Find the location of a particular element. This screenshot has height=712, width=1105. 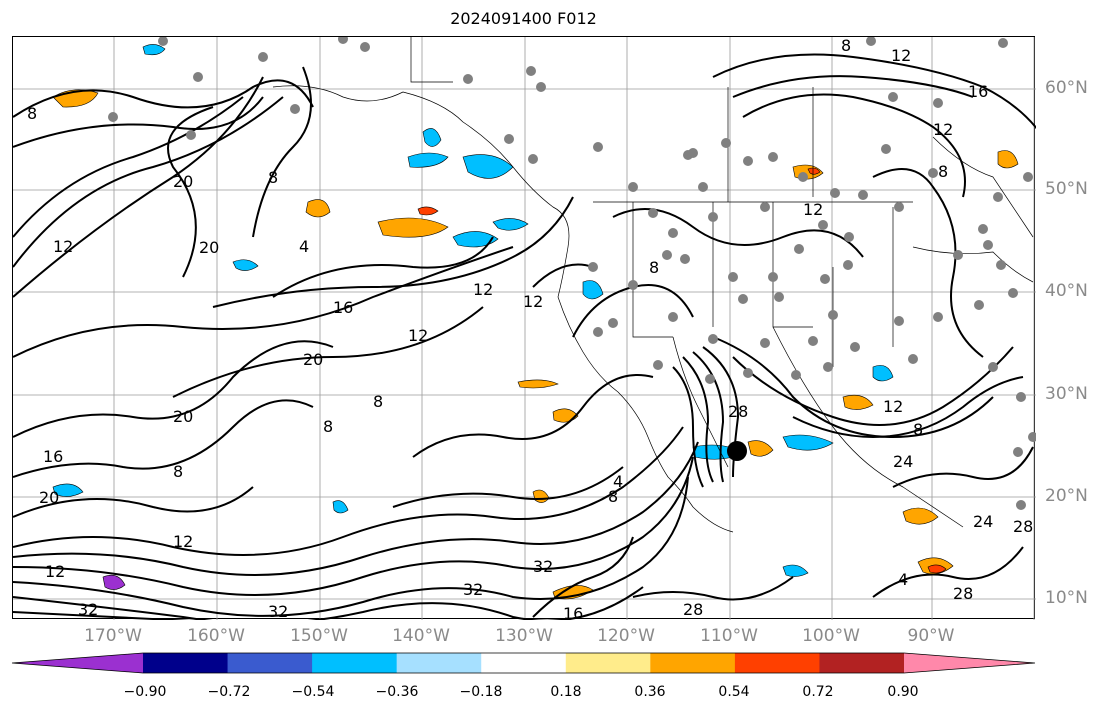

lat-label-10n: 10°N is located at coordinates (1066, 598).